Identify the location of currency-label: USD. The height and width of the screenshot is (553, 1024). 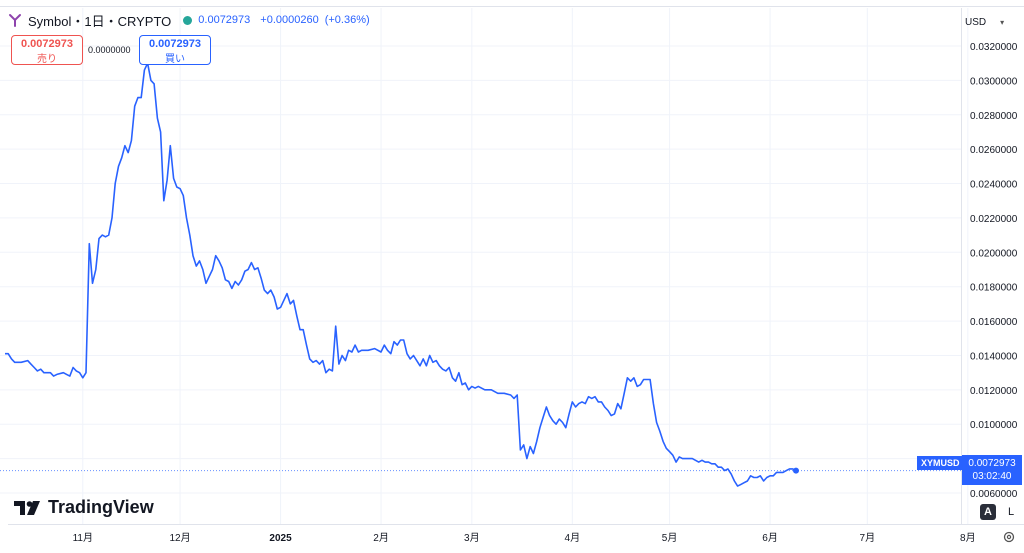
(976, 22).